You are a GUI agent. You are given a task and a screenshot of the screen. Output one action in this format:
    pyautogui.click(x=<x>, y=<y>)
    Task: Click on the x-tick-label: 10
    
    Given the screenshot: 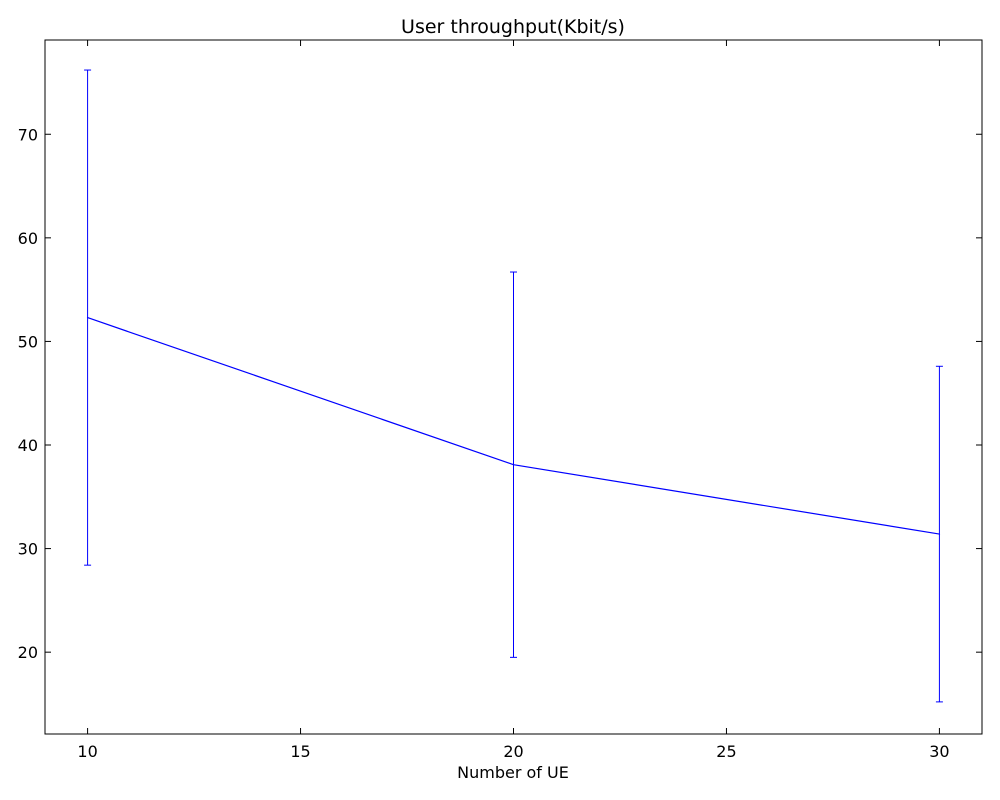 What is the action you would take?
    pyautogui.click(x=87, y=751)
    